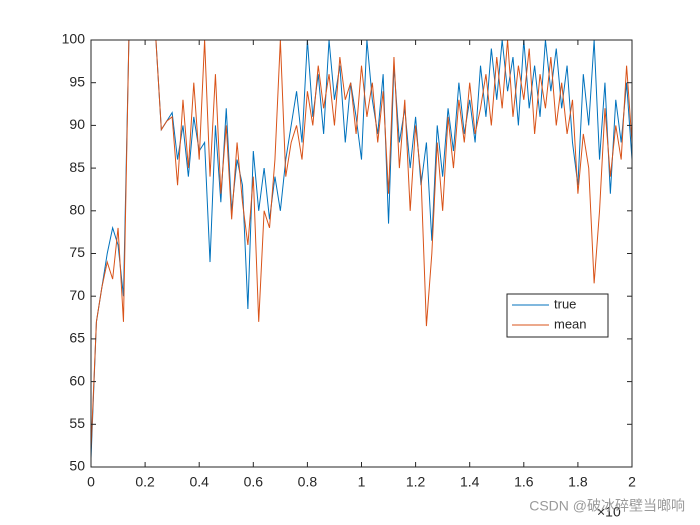  I want to click on y-tick-label: 90, so click(77, 124).